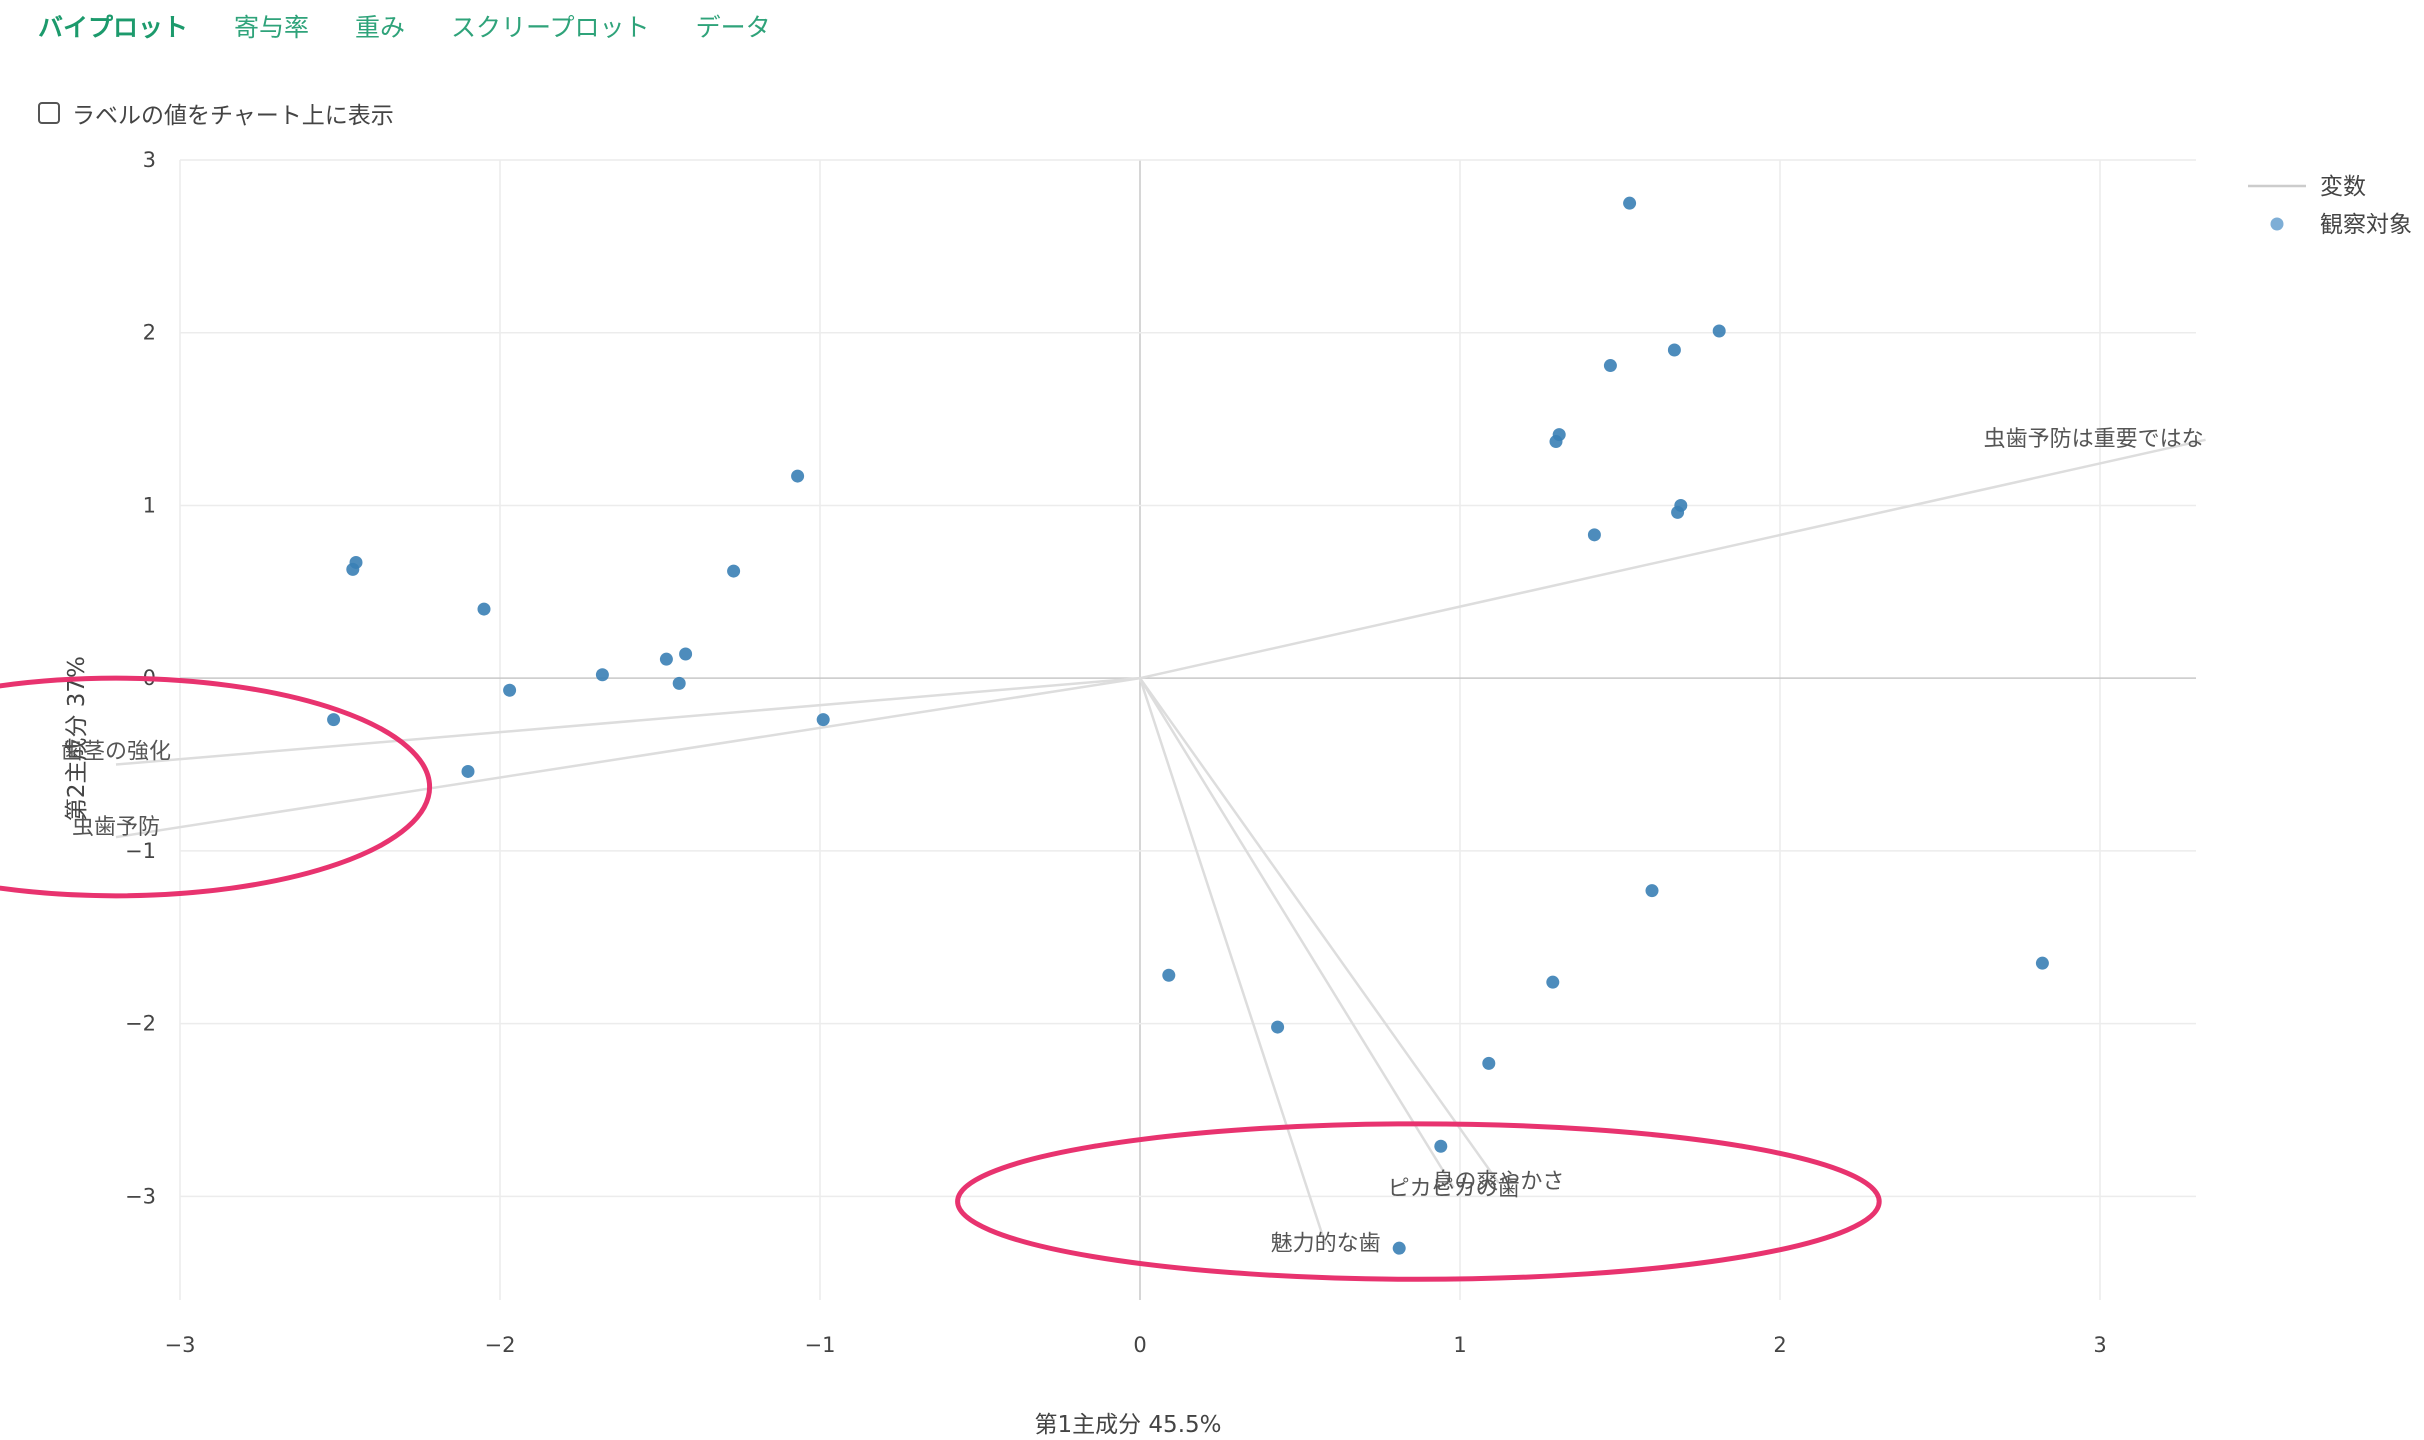 Image resolution: width=2424 pixels, height=1440 pixels. I want to click on tab-scree-plot: スクリープロット, so click(550, 27).